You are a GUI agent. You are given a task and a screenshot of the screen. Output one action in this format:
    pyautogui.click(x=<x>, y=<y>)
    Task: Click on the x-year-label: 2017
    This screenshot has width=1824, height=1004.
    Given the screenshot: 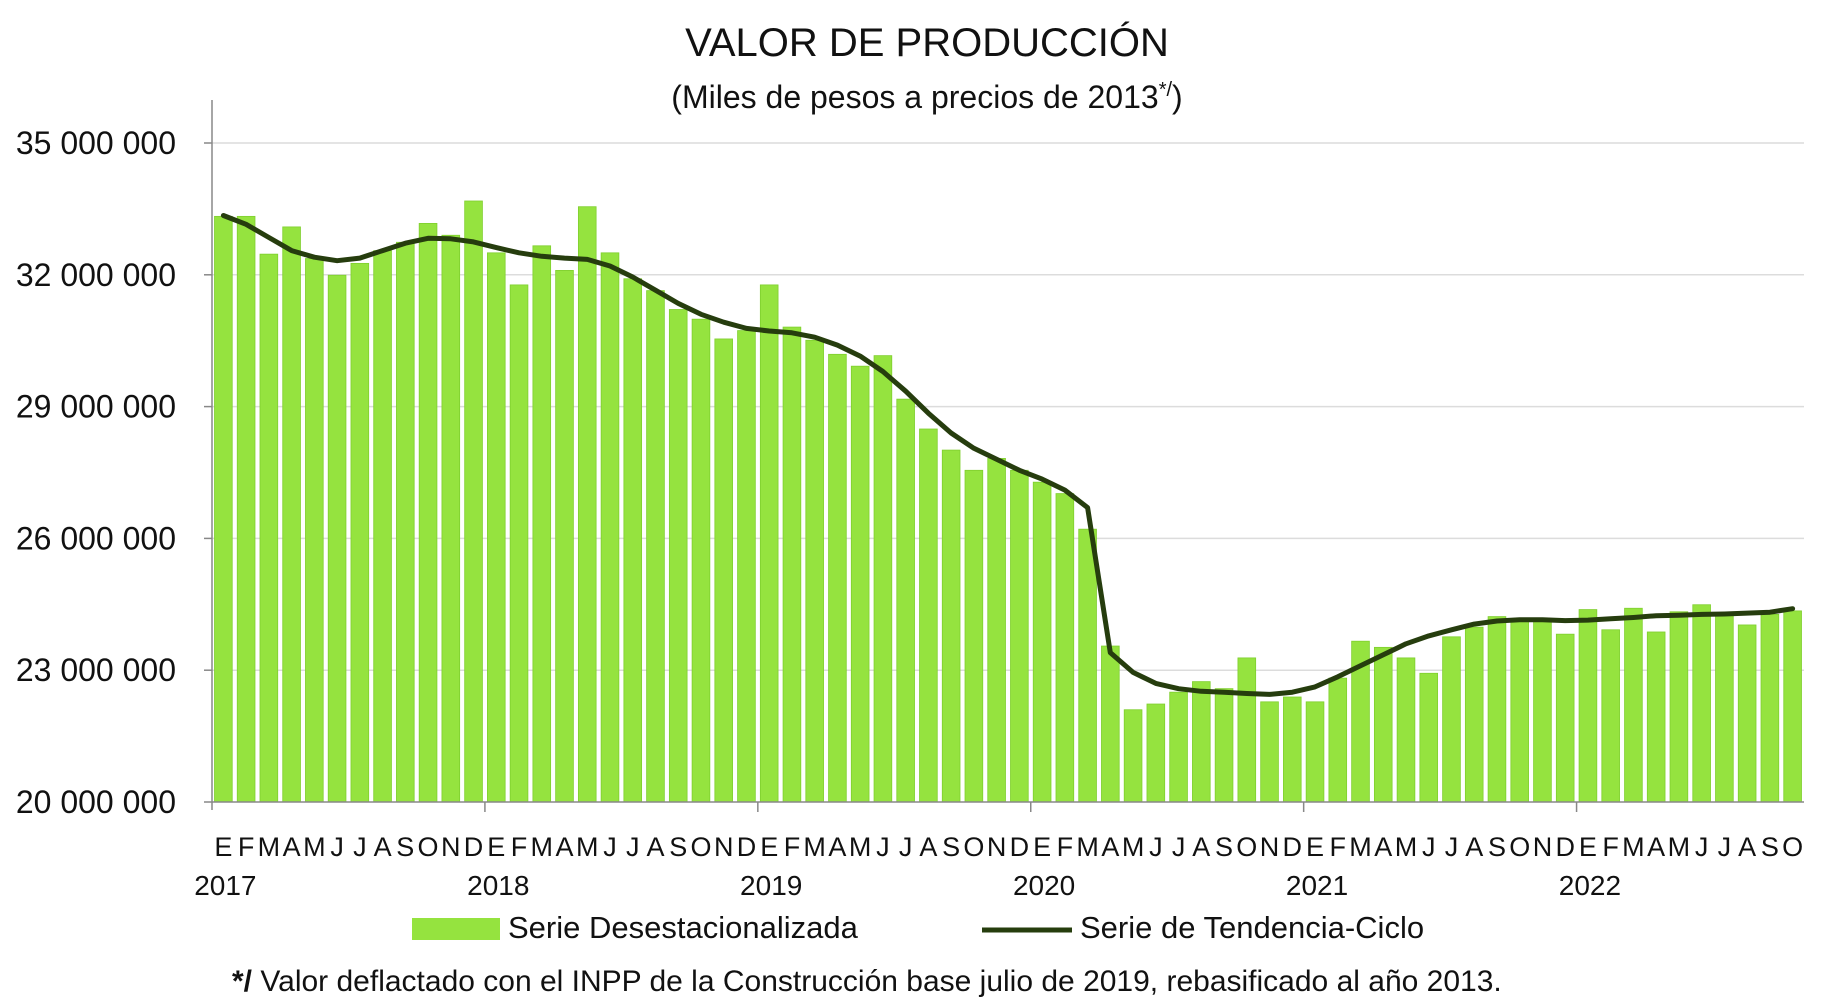 What is the action you would take?
    pyautogui.click(x=225, y=885)
    